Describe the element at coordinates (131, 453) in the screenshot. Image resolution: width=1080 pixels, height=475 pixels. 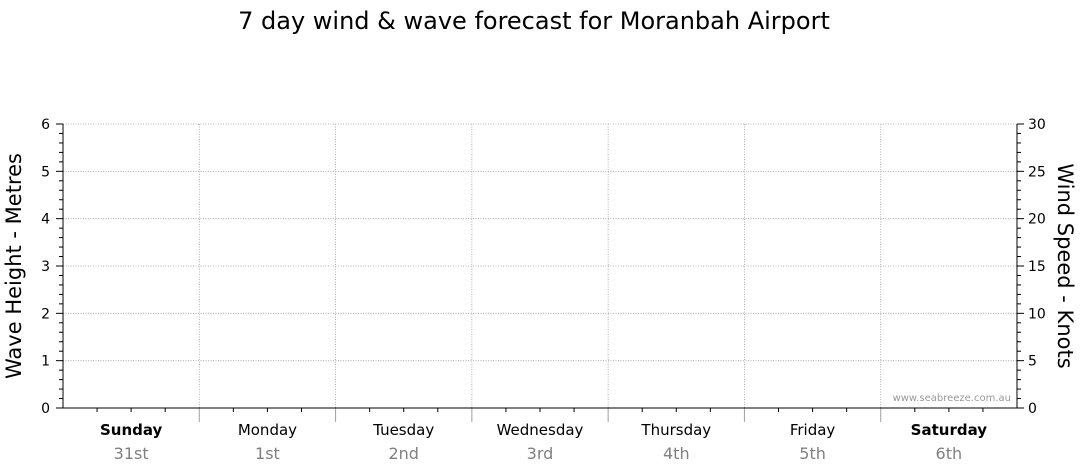
I see `day-date-label: 31st` at that location.